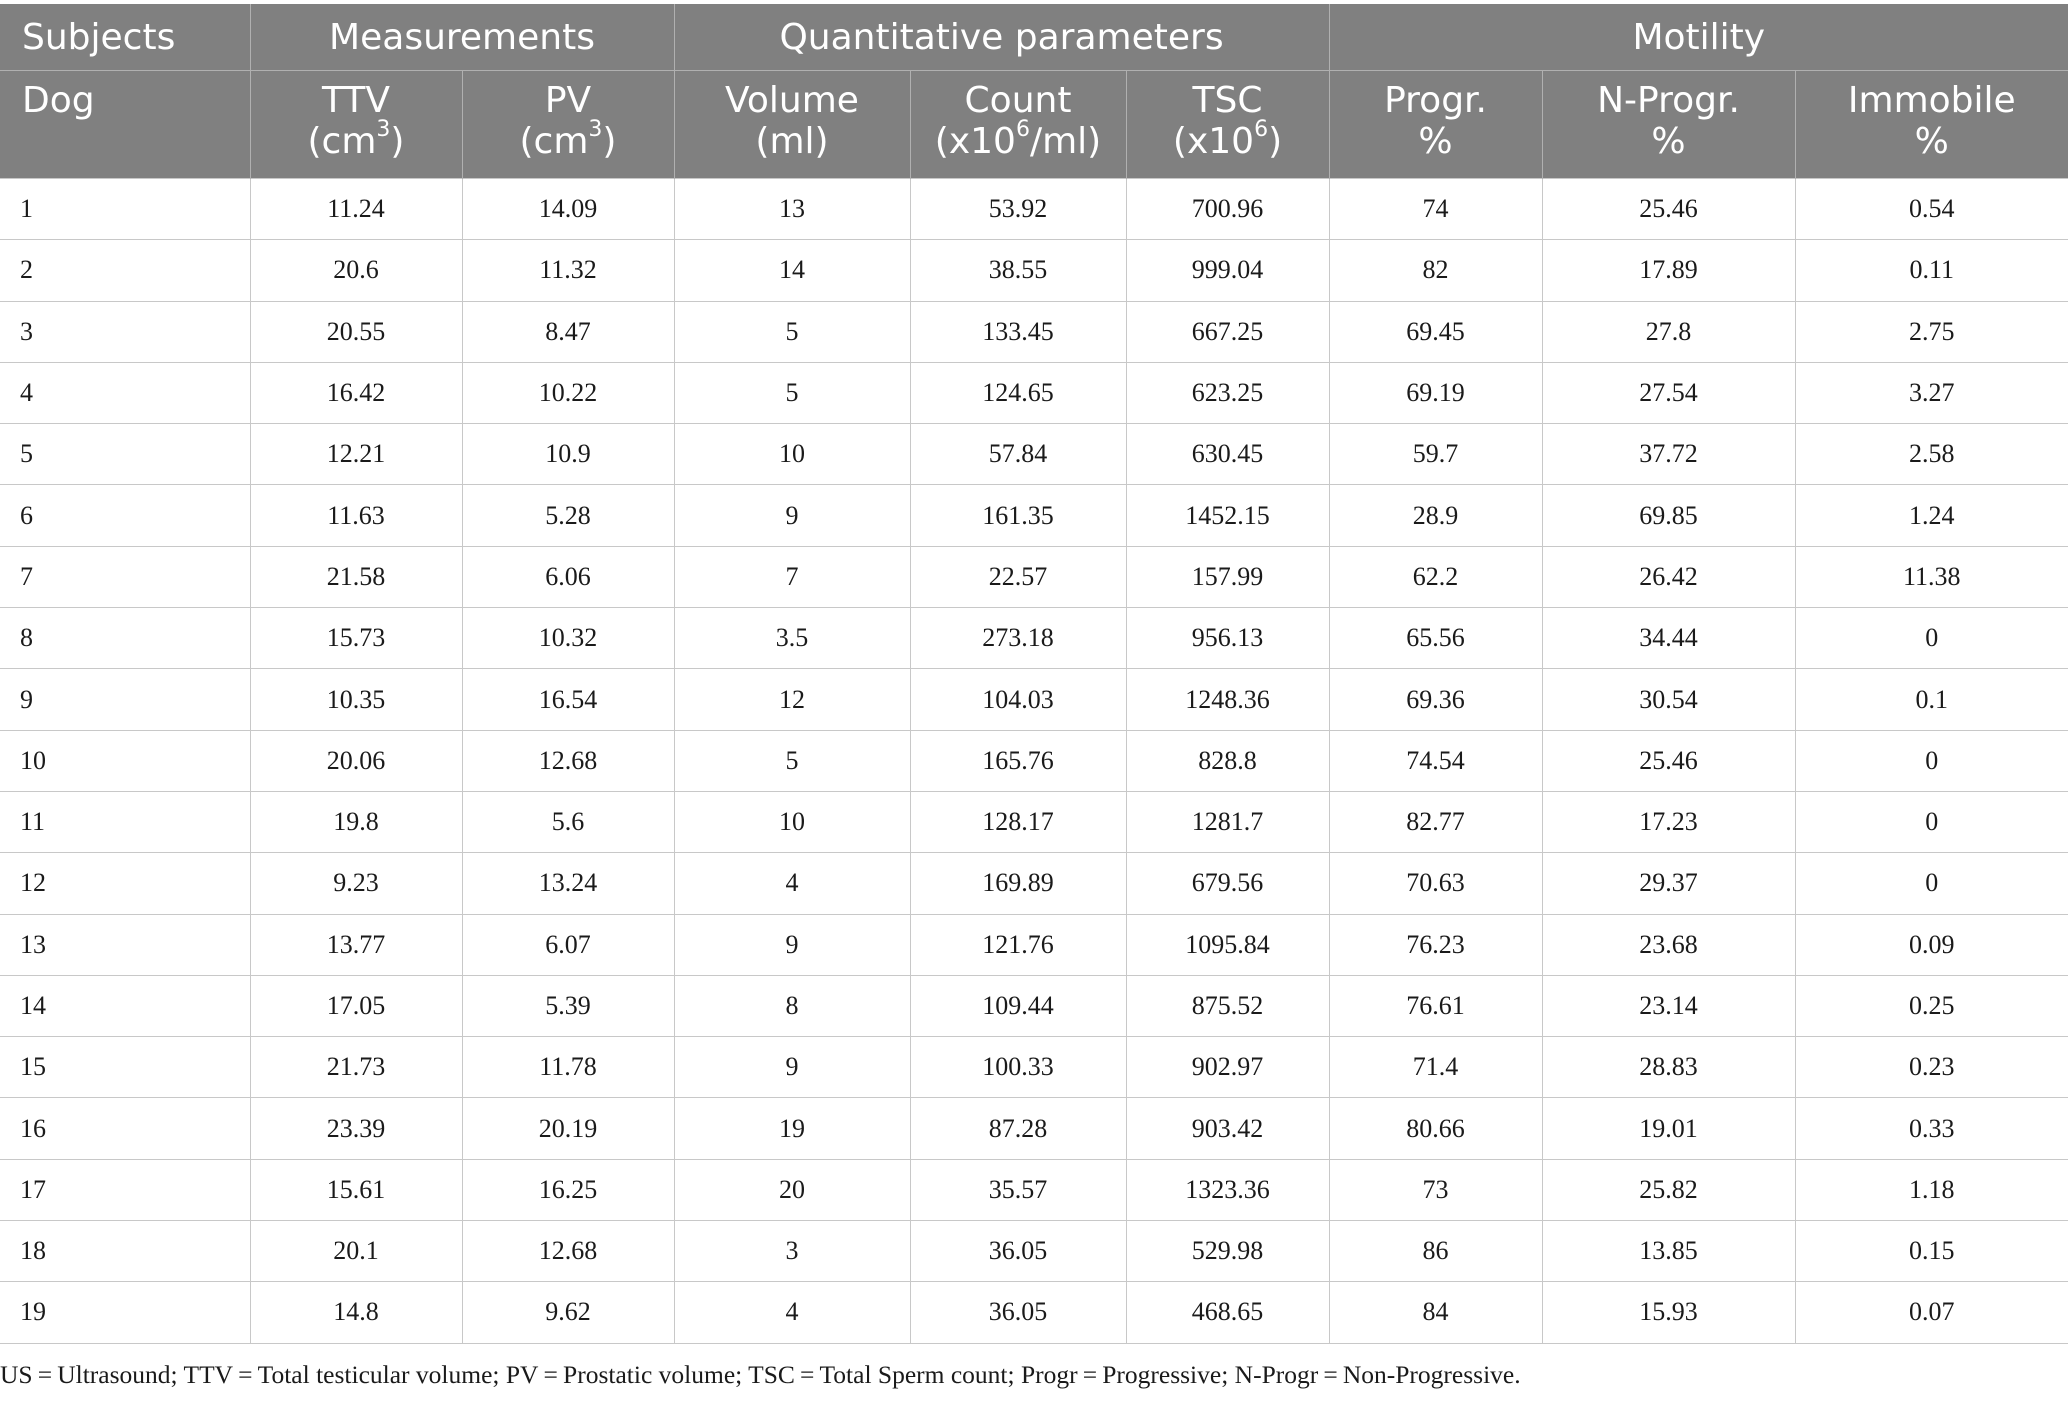 The image size is (2068, 1401). Describe the element at coordinates (1435, 270) in the screenshot. I see `value-cell: 82` at that location.